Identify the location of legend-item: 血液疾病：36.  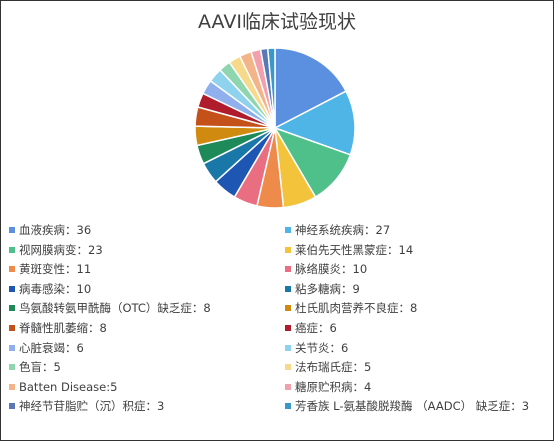
(50, 230).